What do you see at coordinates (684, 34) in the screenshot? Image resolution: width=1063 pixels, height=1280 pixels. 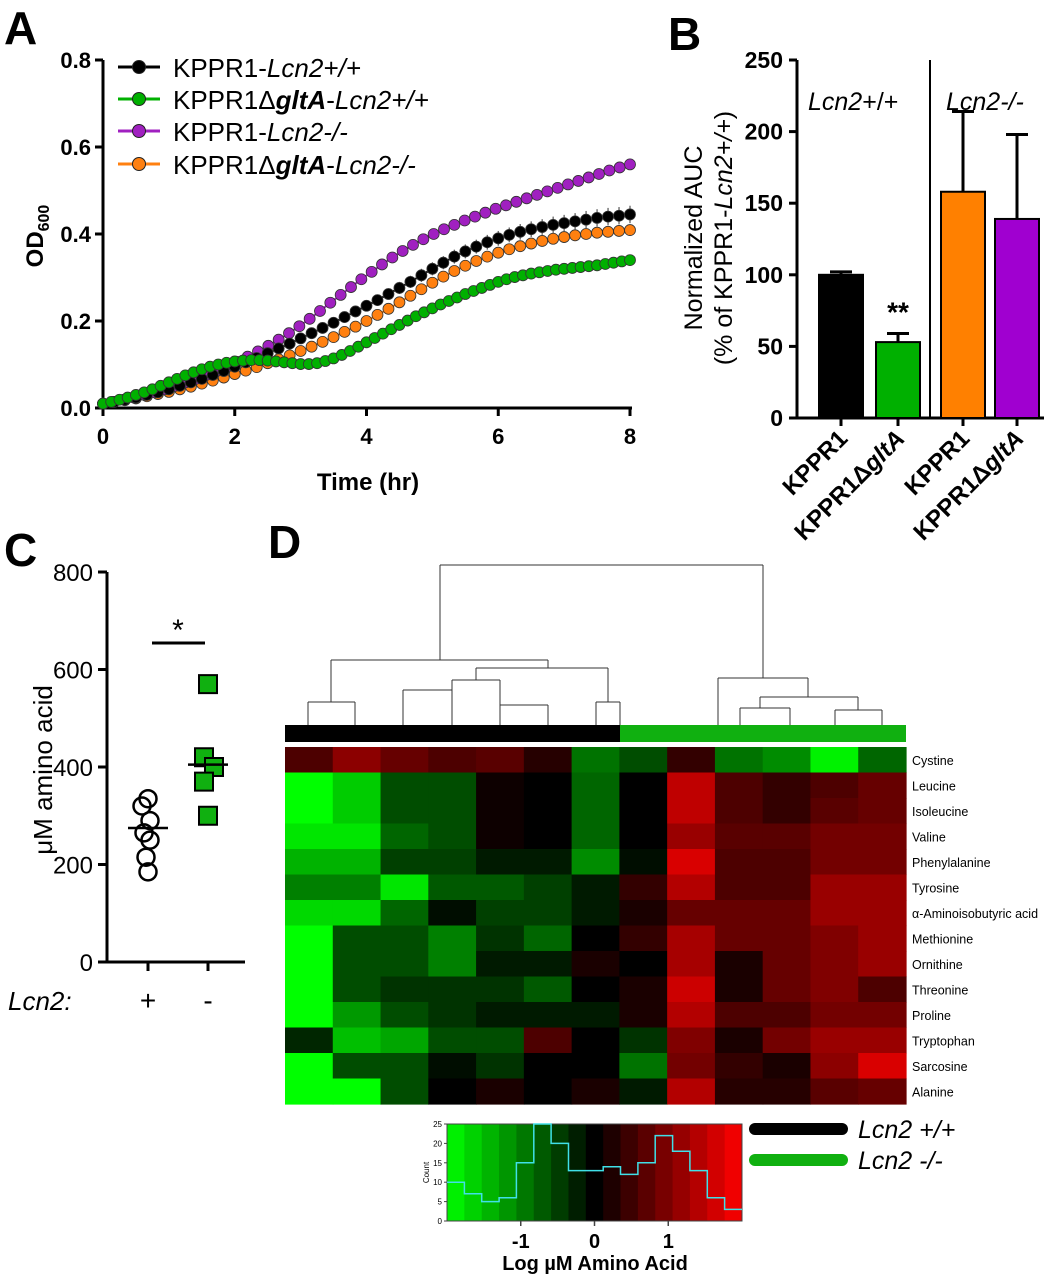 I see `panel-label-b: B` at bounding box center [684, 34].